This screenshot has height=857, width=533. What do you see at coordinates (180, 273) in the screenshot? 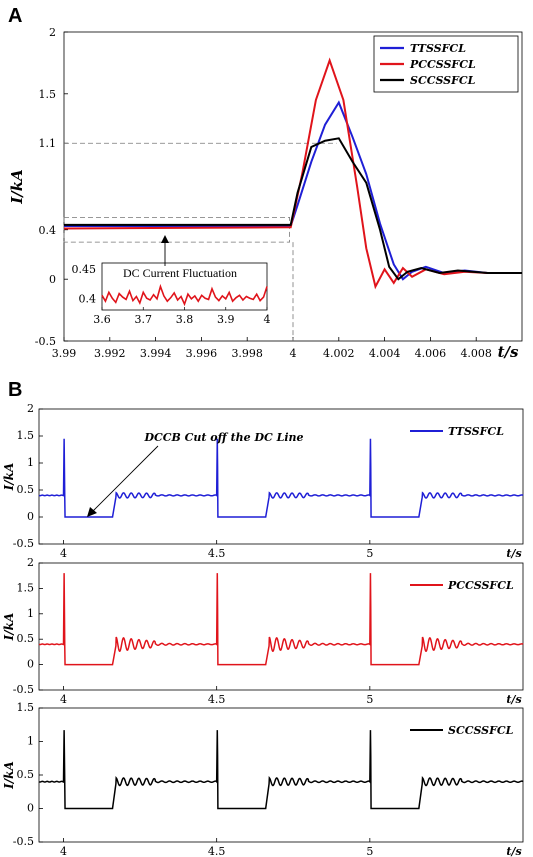
I see `inset-annotation-label: DC Current Fluctuation` at bounding box center [180, 273].